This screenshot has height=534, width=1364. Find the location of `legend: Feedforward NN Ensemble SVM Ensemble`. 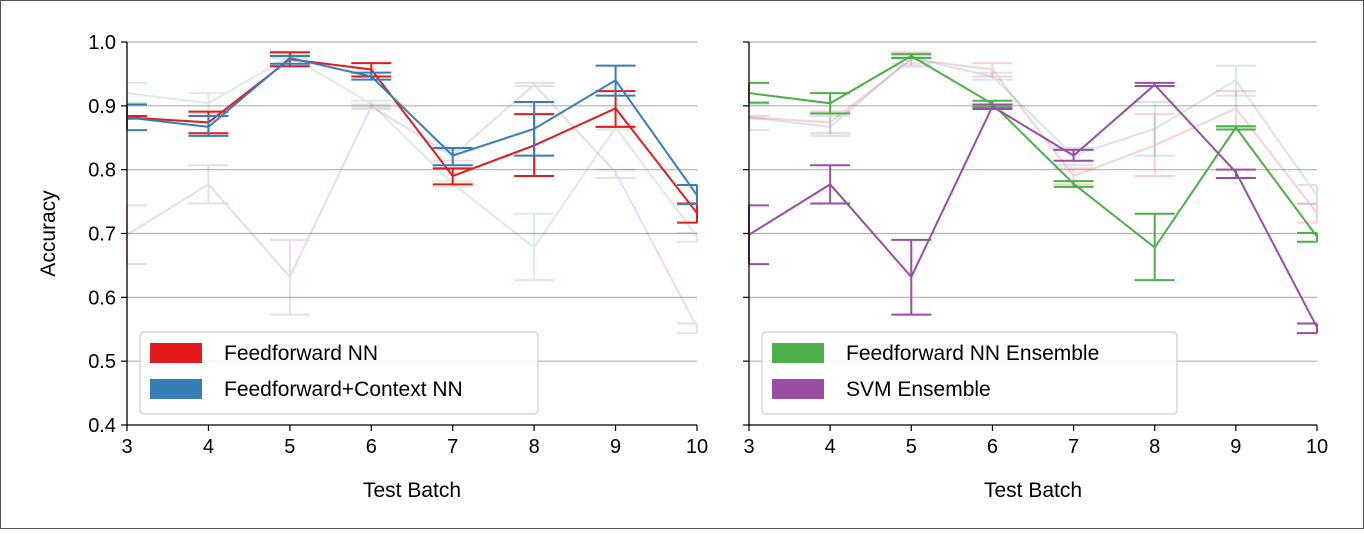

legend: Feedforward NN Ensemble SVM Ensemble is located at coordinates (969, 373).